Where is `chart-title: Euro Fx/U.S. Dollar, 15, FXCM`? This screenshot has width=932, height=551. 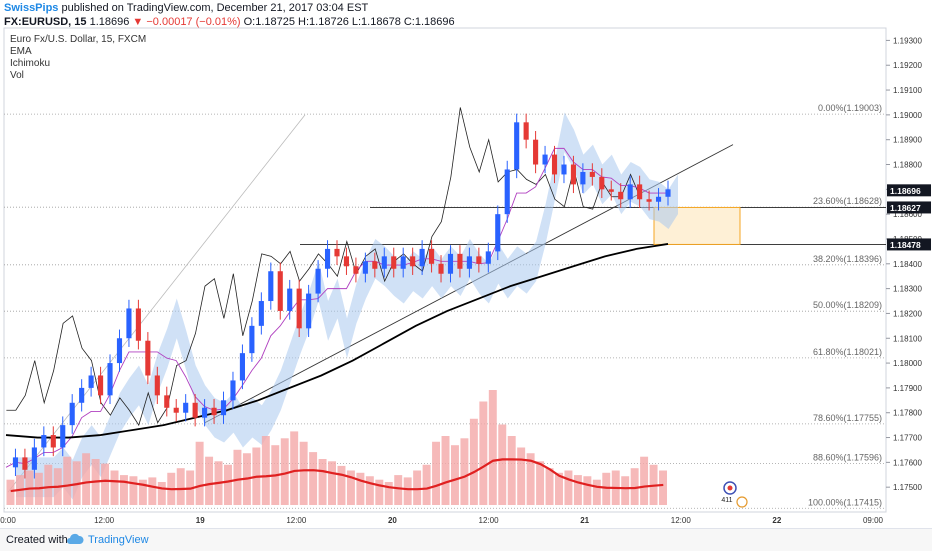
chart-title: Euro Fx/U.S. Dollar, 15, FXCM is located at coordinates (78, 39).